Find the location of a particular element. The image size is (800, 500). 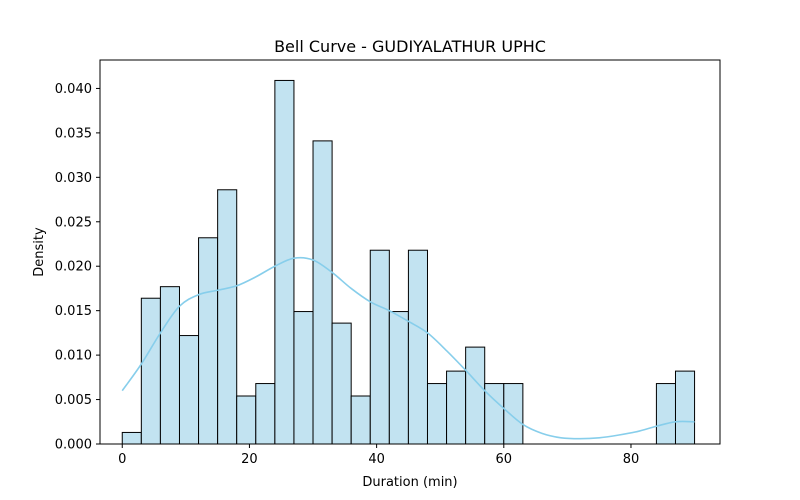

x-tick-label: 20 is located at coordinates (249, 459).